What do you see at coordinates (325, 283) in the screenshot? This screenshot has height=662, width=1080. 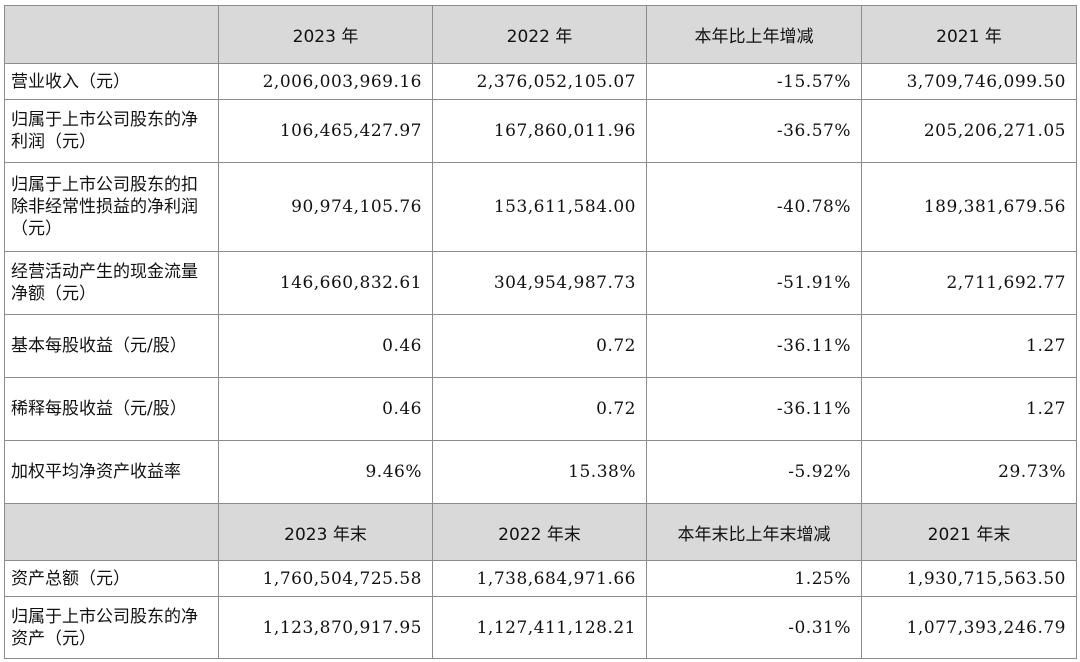 I see `cell-2023: 146,660,832.61` at bounding box center [325, 283].